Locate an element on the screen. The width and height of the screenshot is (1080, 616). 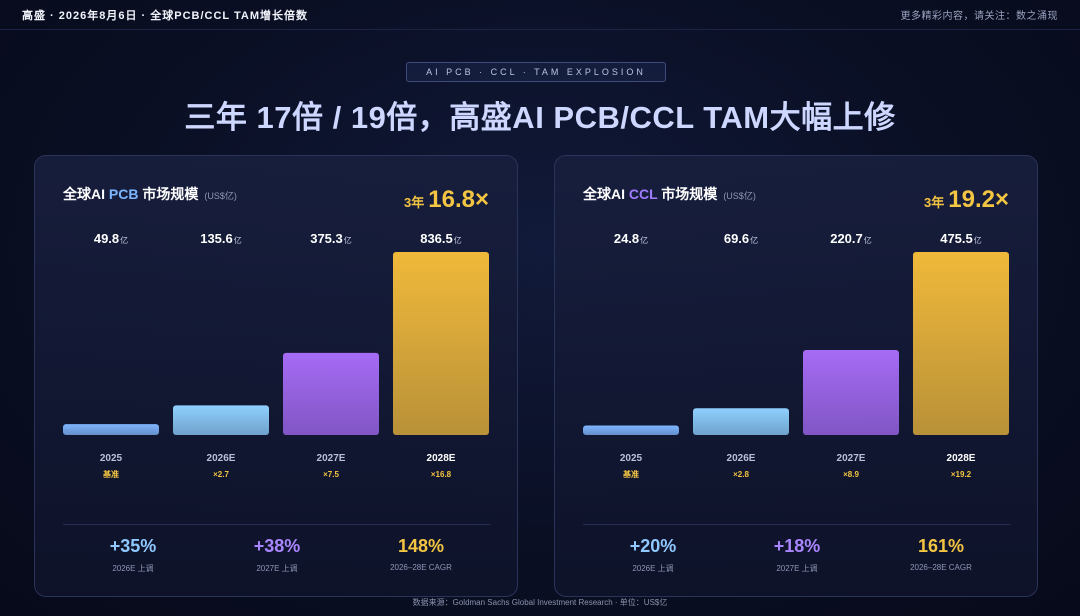
stat-cagr: 148% 2026–28E CAGR is located at coordinates (421, 554).